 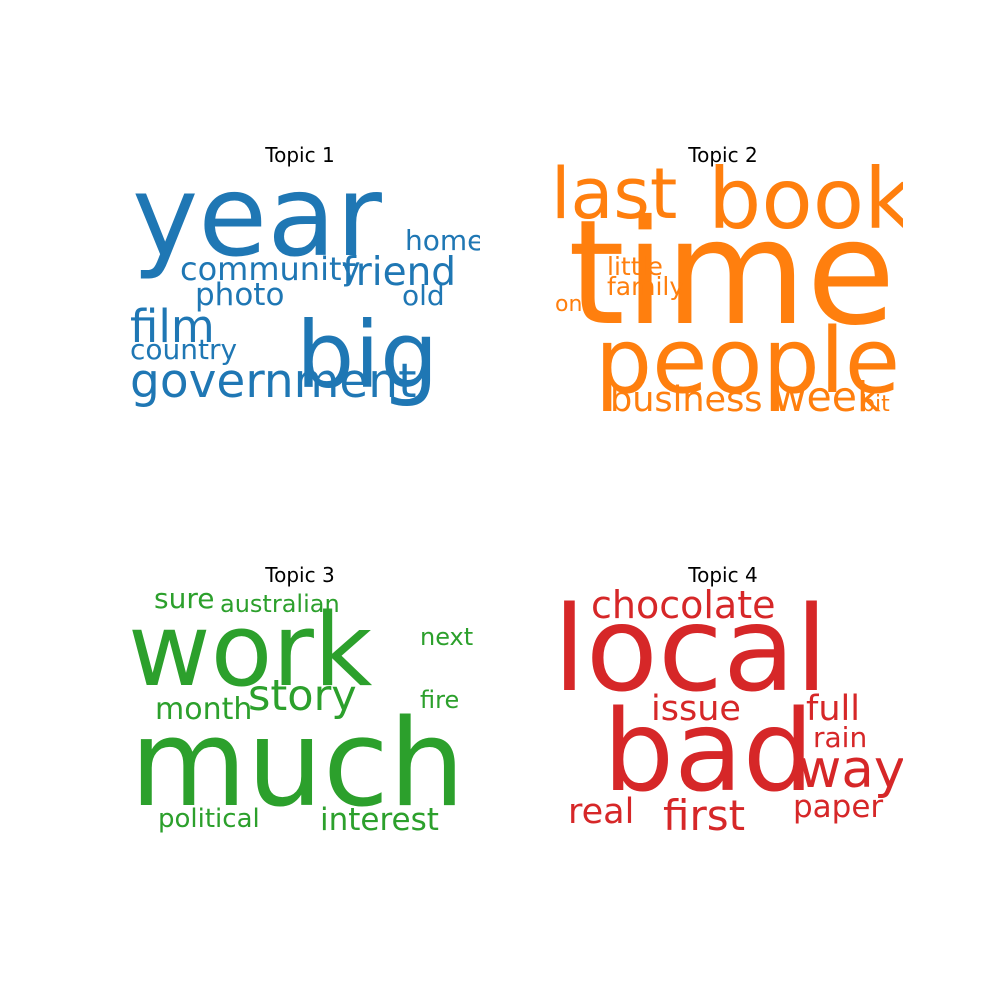 I want to click on word-australian: australian, so click(x=280, y=604).